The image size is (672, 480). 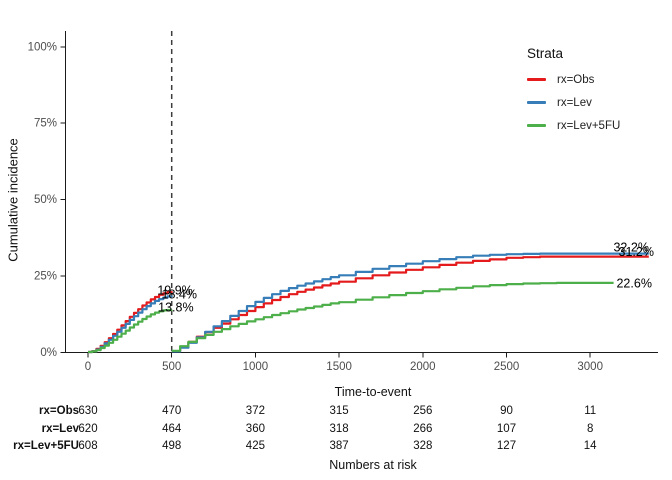 I want to click on y-tick-label: 75%, so click(x=45, y=124).